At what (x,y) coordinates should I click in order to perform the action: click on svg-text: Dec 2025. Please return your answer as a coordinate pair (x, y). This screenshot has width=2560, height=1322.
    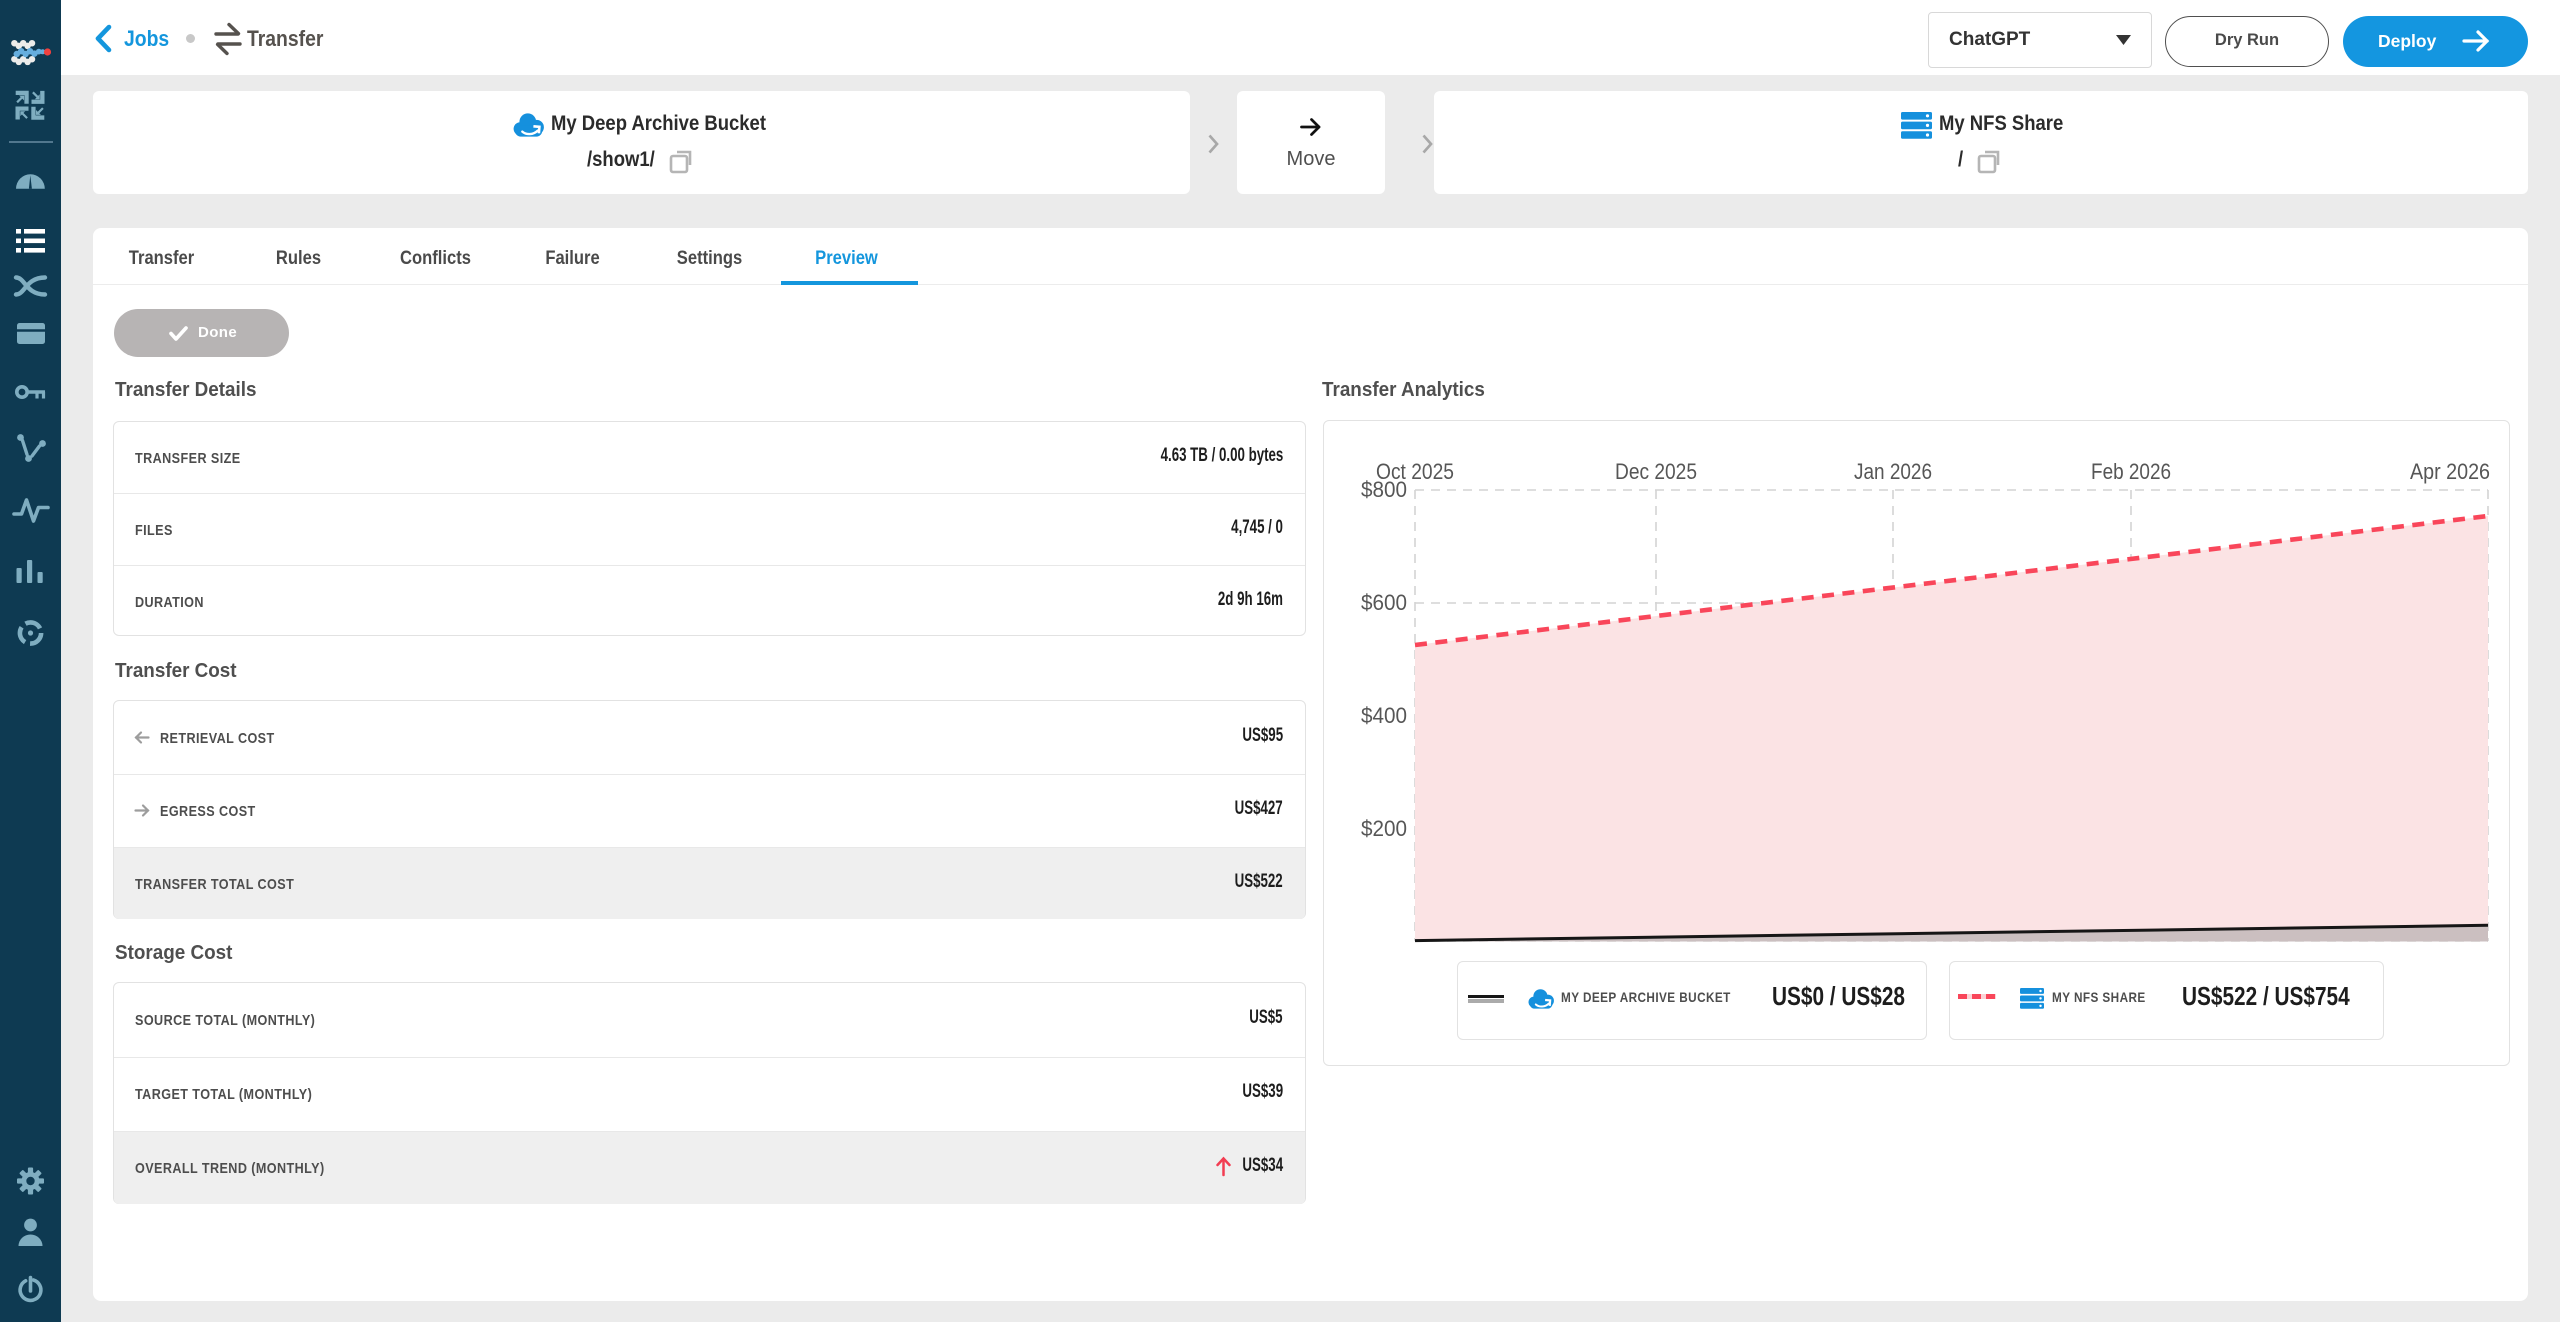
    Looking at the image, I should click on (1656, 471).